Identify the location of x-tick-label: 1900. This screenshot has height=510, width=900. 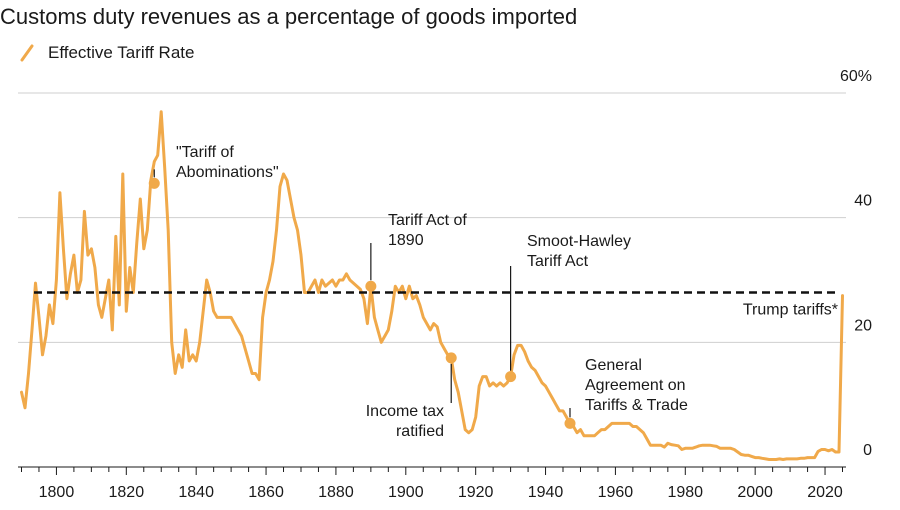
(406, 492).